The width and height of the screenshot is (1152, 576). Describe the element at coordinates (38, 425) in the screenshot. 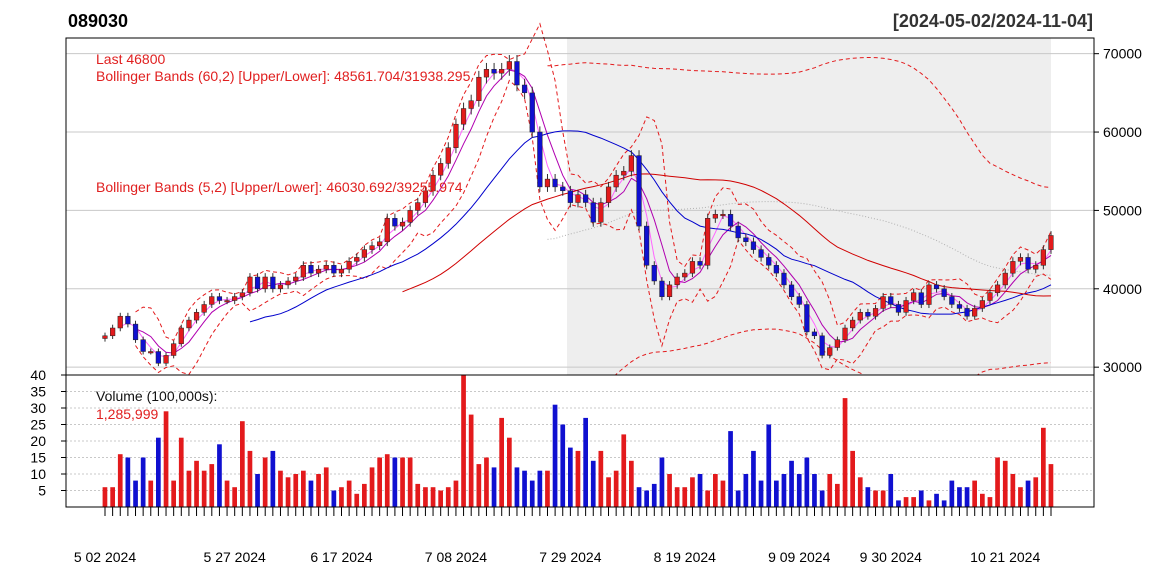

I see `volume-tick-label: 25` at that location.